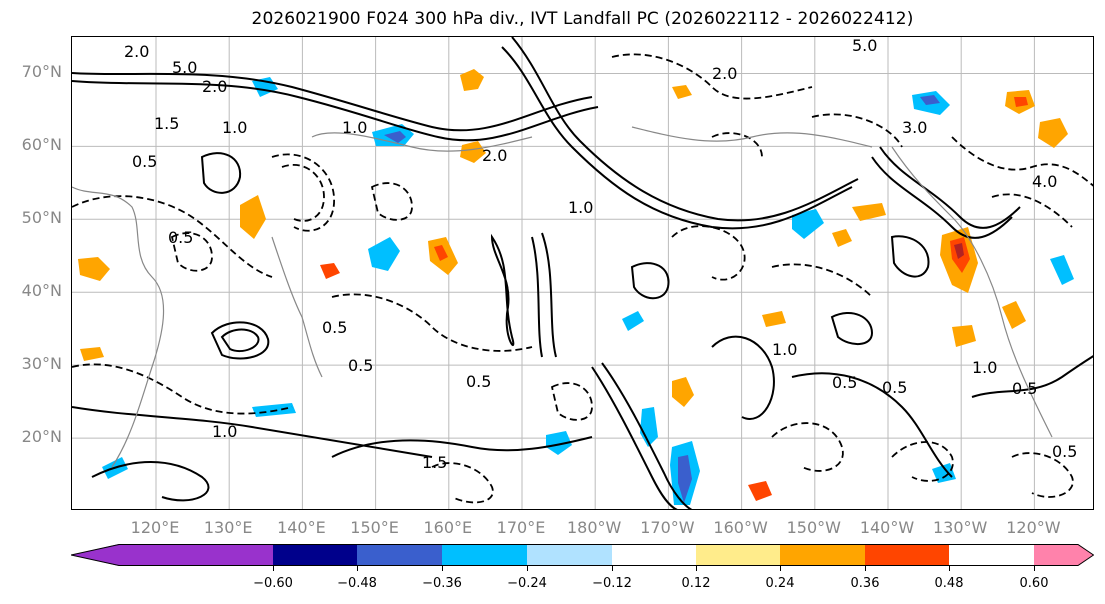 The width and height of the screenshot is (1105, 604). What do you see at coordinates (1044, 181) in the screenshot?
I see `contour-label: 4.0` at bounding box center [1044, 181].